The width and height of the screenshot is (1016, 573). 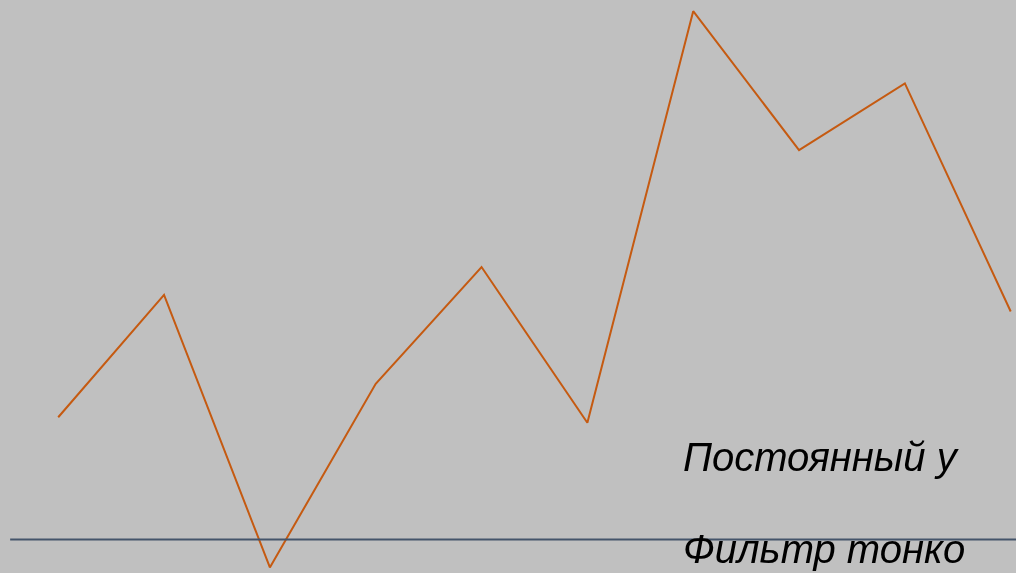 I want to click on annotation: Постоянный у, so click(x=821, y=457).